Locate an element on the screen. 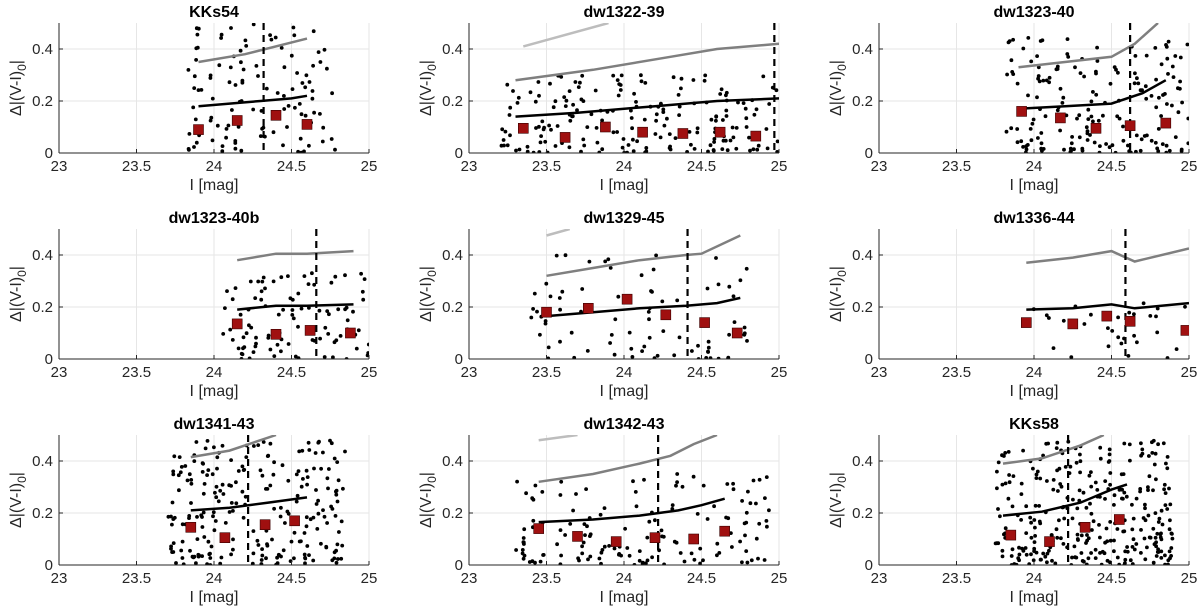 The height and width of the screenshot is (610, 1200). panel-title: dw1341-43 is located at coordinates (214, 424).